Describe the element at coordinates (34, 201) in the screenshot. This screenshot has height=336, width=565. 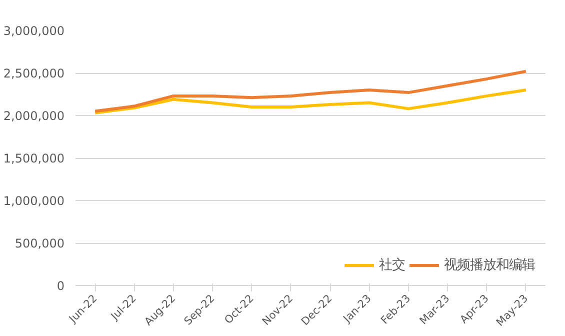
I see `y-tick-label: 1,000,000` at that location.